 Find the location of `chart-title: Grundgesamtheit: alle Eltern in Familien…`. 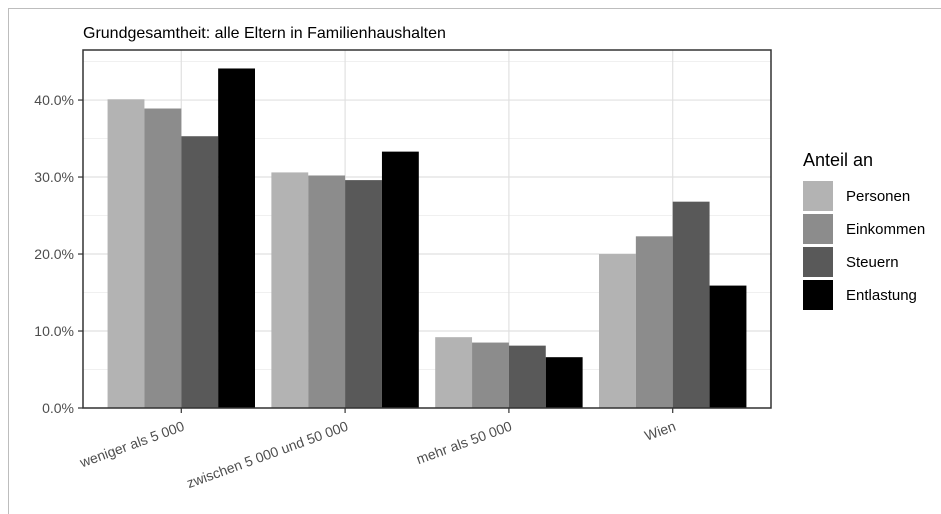

chart-title: Grundgesamtheit: alle Eltern in Familien… is located at coordinates (264, 33).